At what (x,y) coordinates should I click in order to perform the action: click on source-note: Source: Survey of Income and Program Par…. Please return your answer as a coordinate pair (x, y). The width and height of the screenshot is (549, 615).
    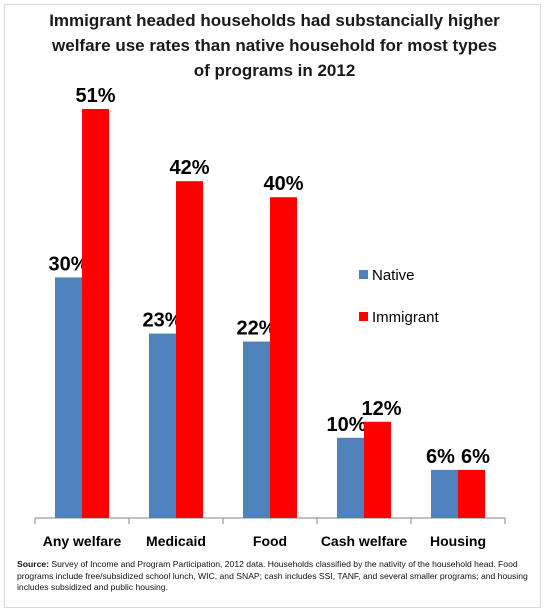
    Looking at the image, I should click on (274, 576).